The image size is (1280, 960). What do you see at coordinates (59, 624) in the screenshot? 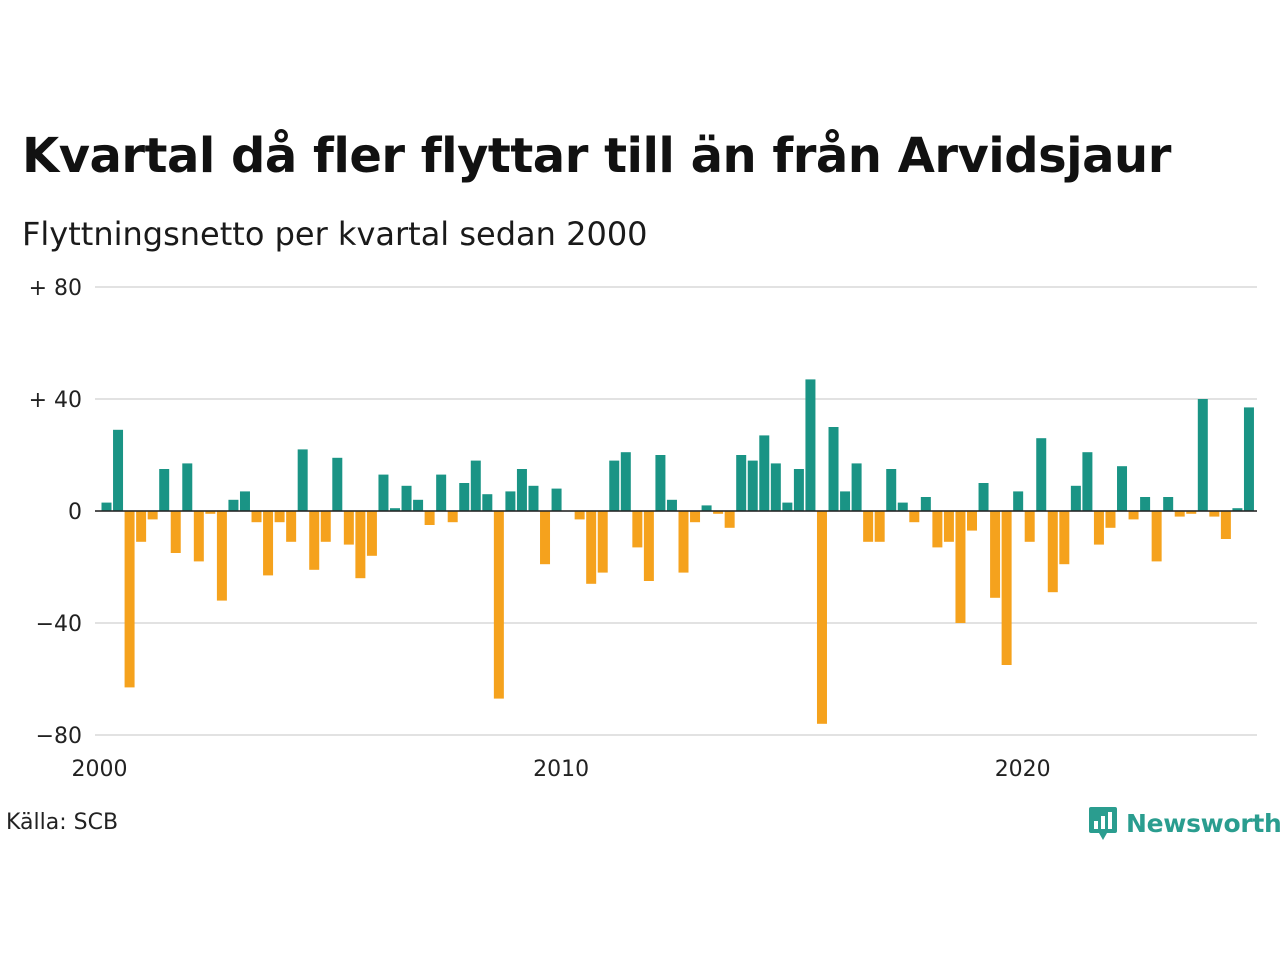
I see `y-tick-label: −40` at bounding box center [59, 624].